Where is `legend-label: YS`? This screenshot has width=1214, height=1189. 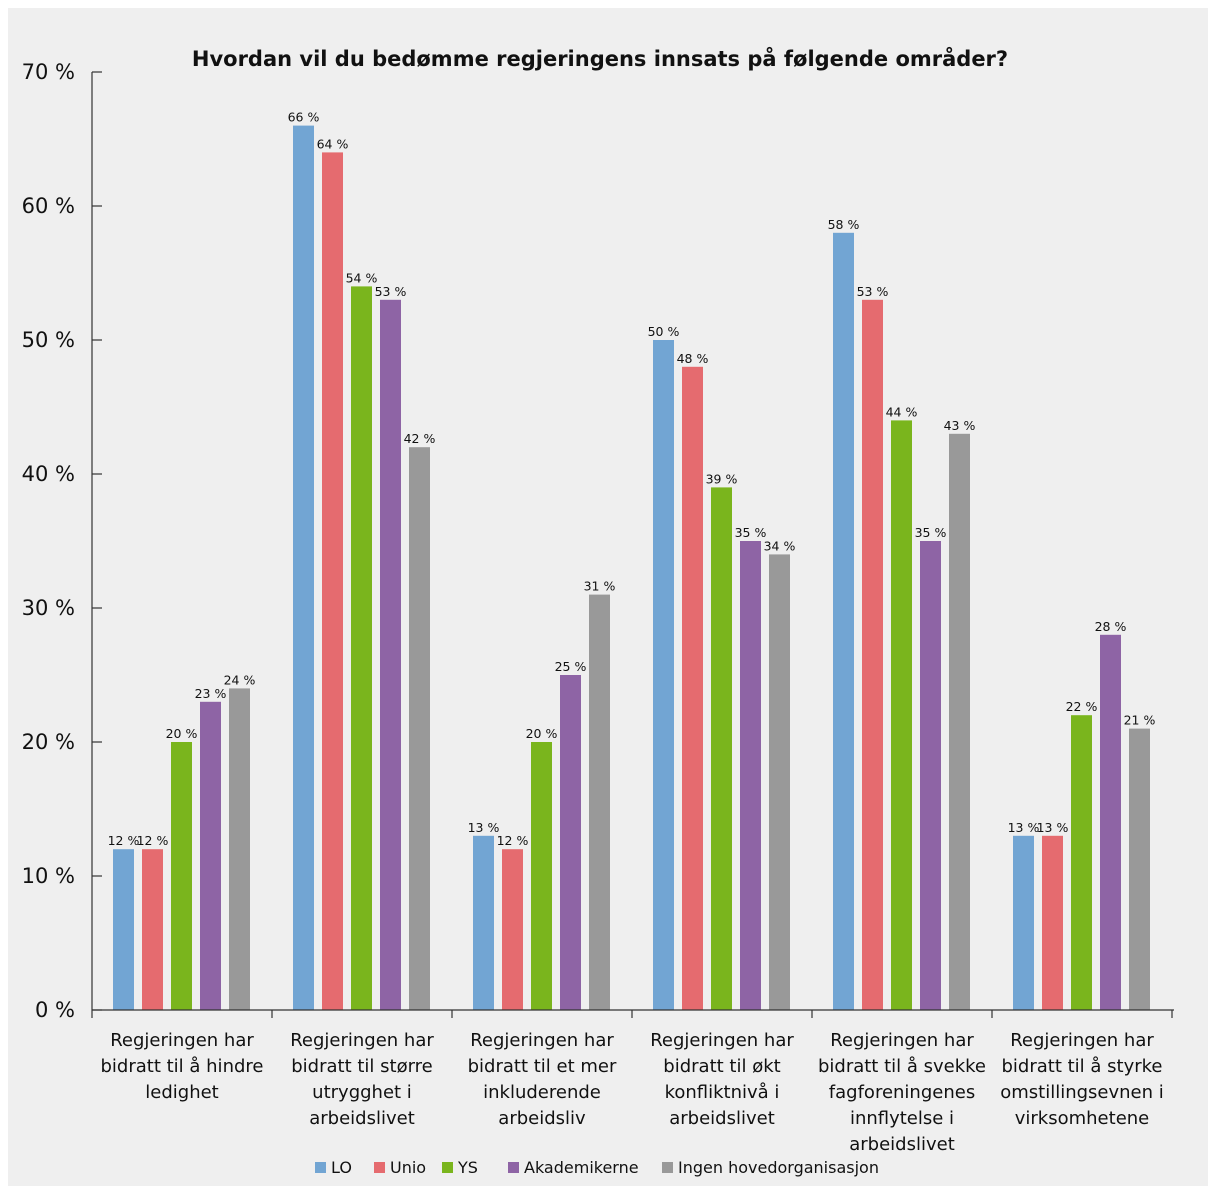 legend-label: YS is located at coordinates (467, 1167).